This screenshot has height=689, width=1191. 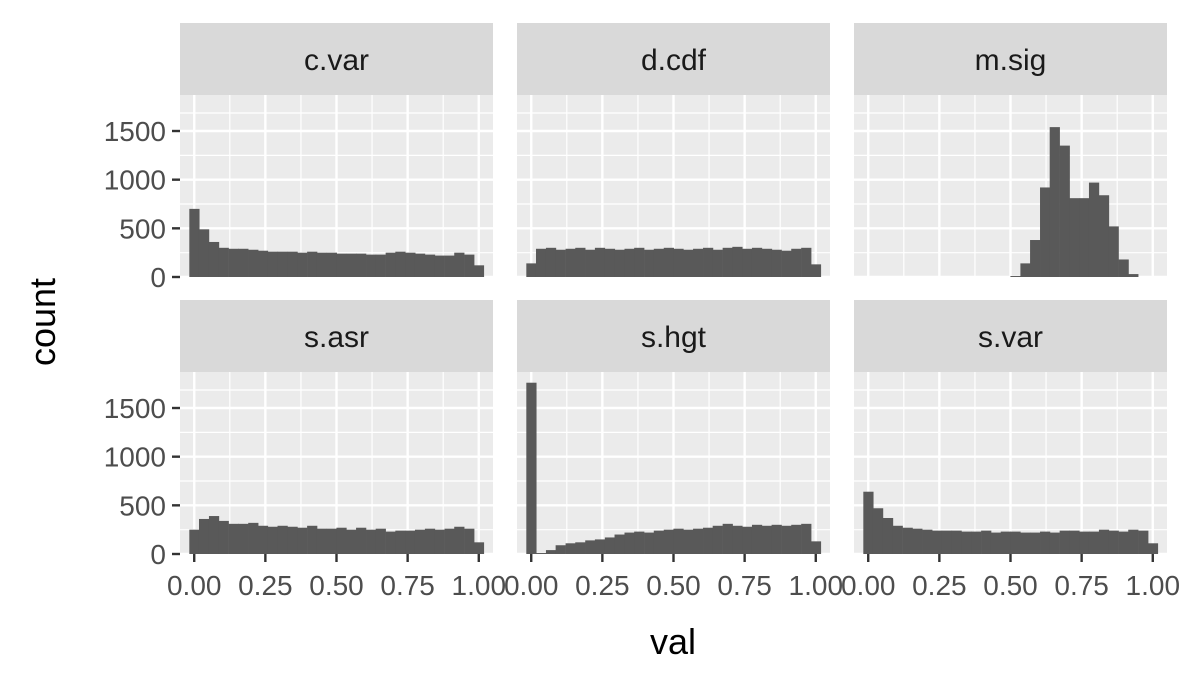 I want to click on facet-title: s.hgt, so click(x=674, y=337).